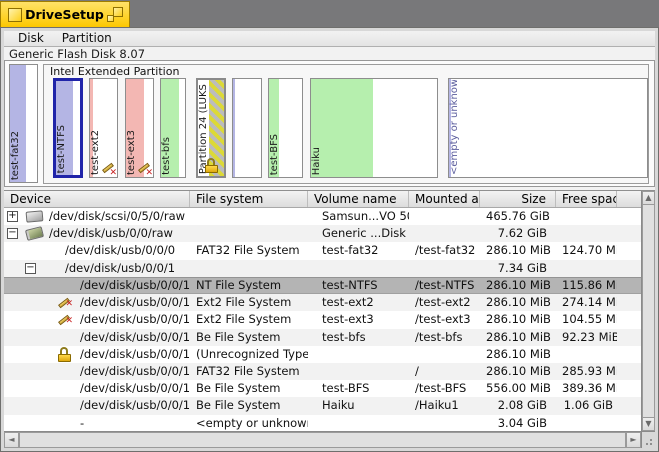 This screenshot has width=659, height=452. Describe the element at coordinates (103, 128) in the screenshot. I see `partition-bar-test-ext2: test-ext2 ✕` at that location.